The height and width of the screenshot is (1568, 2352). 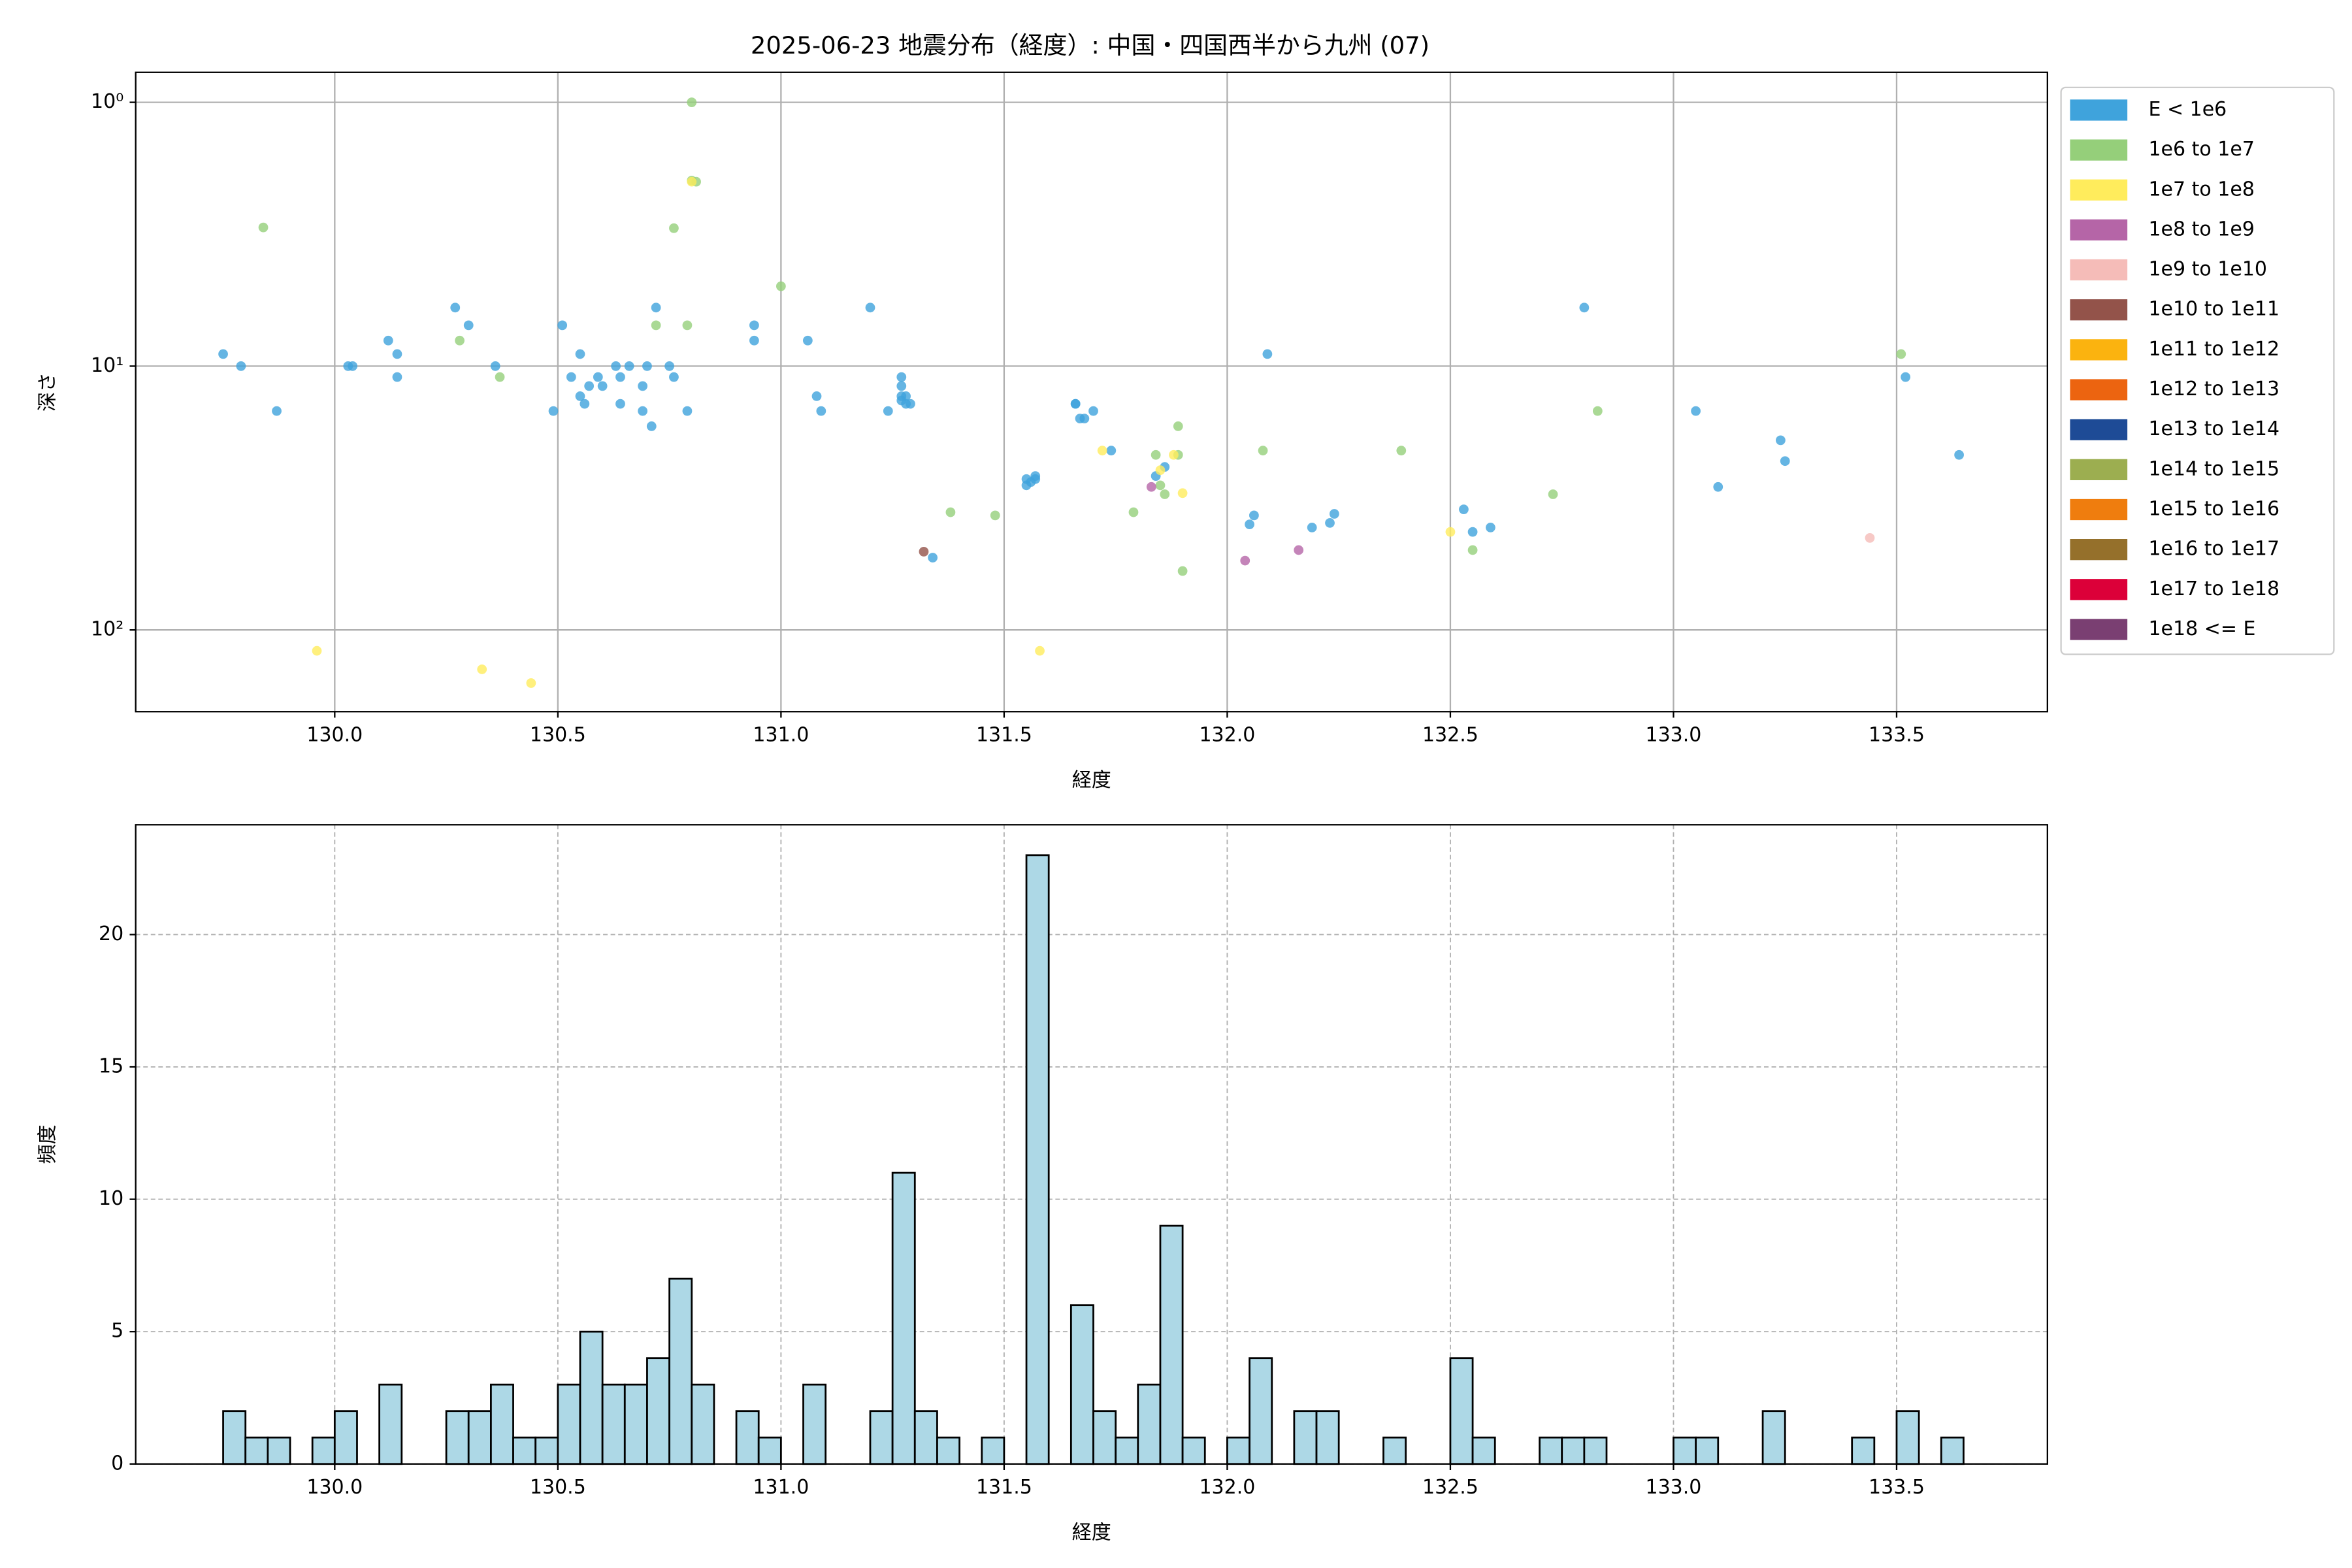 What do you see at coordinates (47, 392) in the screenshot?
I see `y-axis-label: 深さ` at bounding box center [47, 392].